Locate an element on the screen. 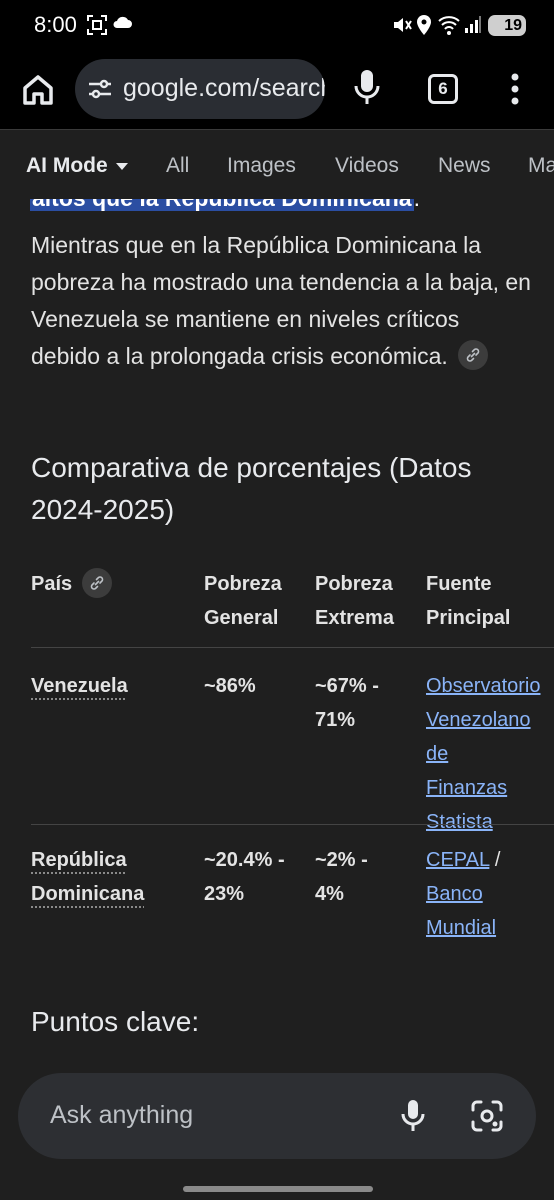 The width and height of the screenshot is (554, 1200). search-tabs: AI Mode All Images Videos News Ma is located at coordinates (277, 165).